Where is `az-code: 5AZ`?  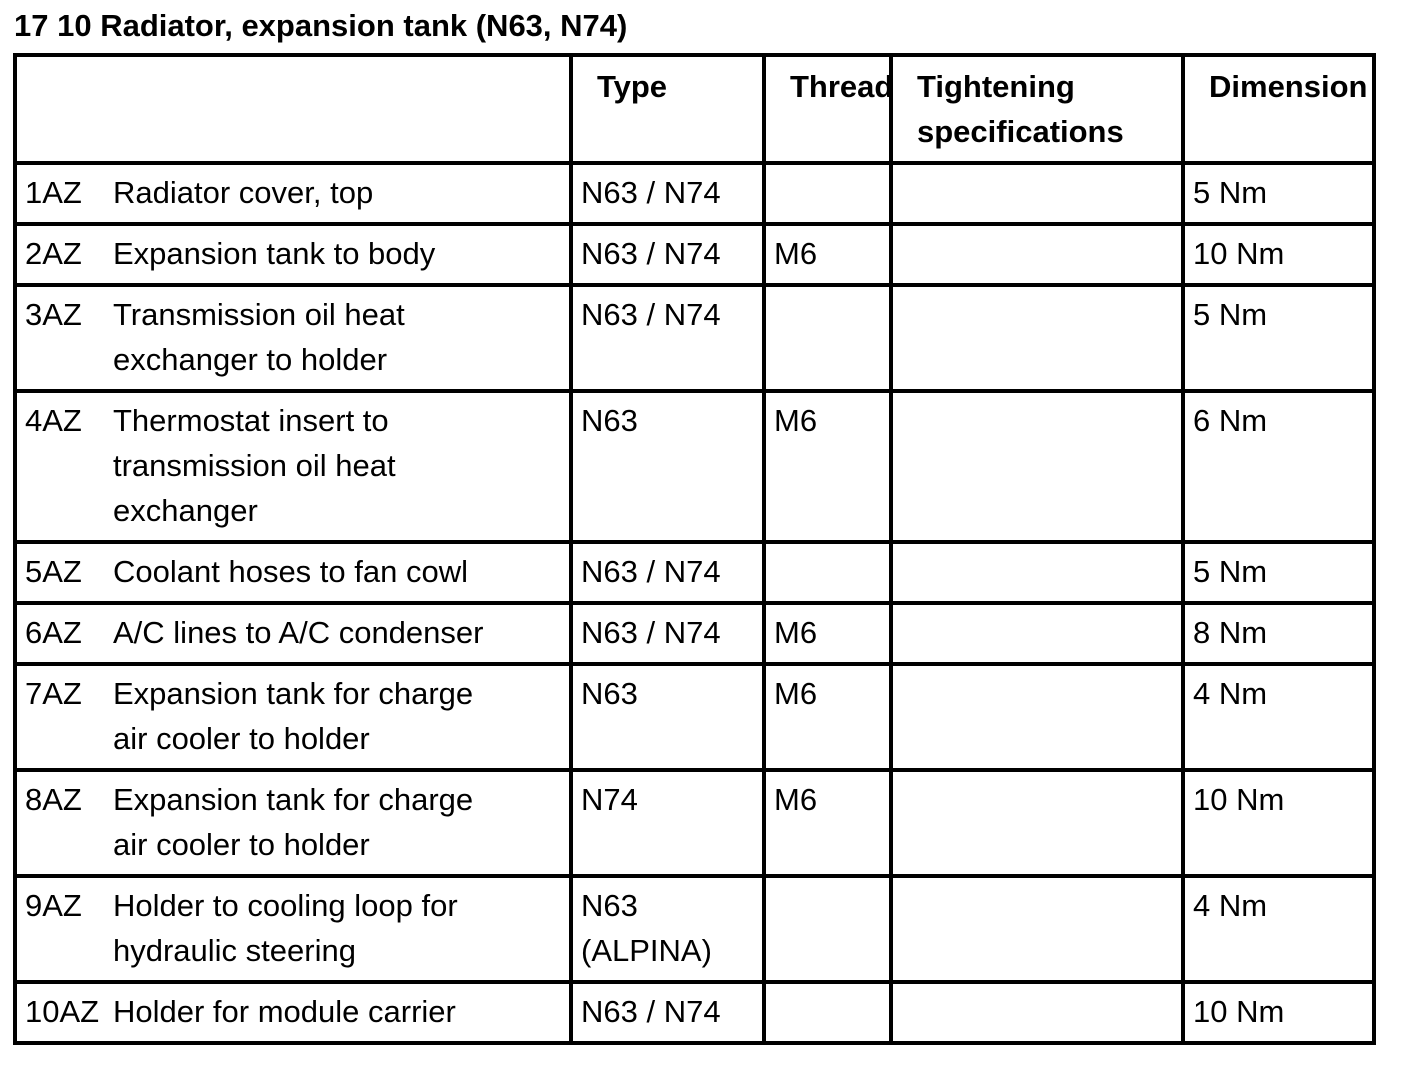 az-code: 5AZ is located at coordinates (53, 571).